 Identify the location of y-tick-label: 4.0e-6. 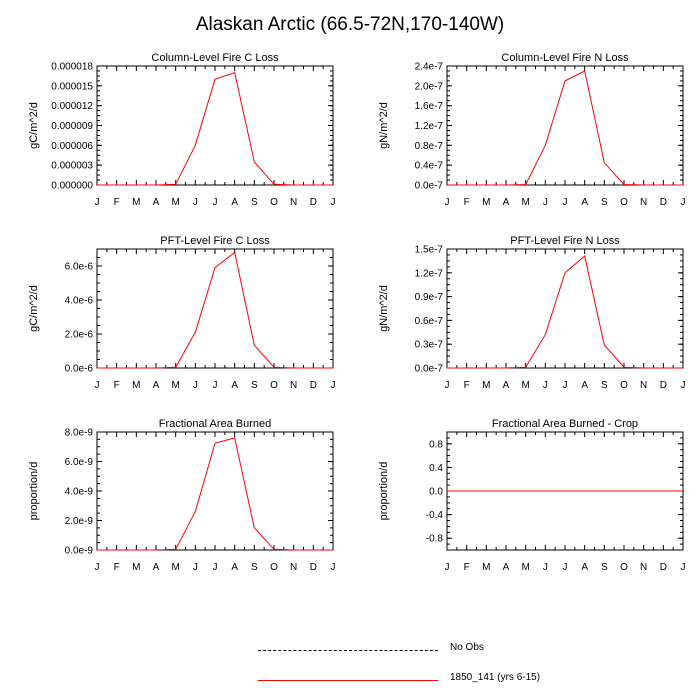
(79, 301).